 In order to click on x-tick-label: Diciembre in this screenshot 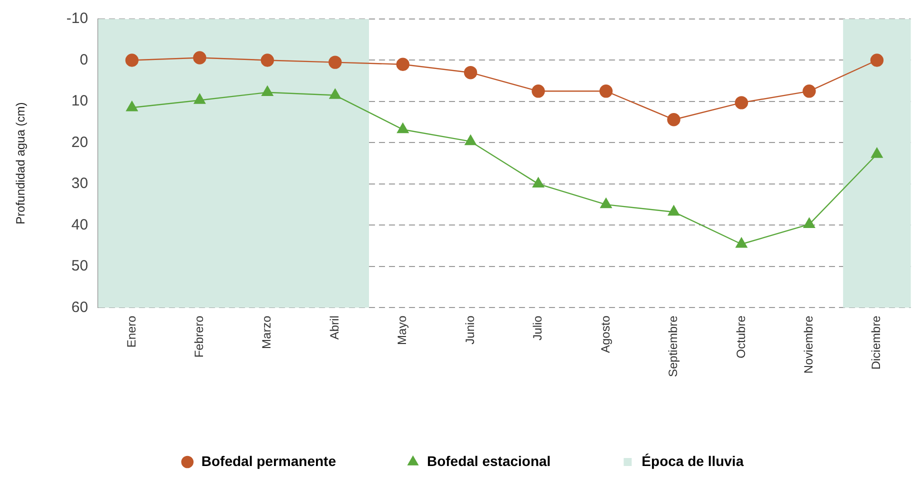, I will do `click(876, 342)`.